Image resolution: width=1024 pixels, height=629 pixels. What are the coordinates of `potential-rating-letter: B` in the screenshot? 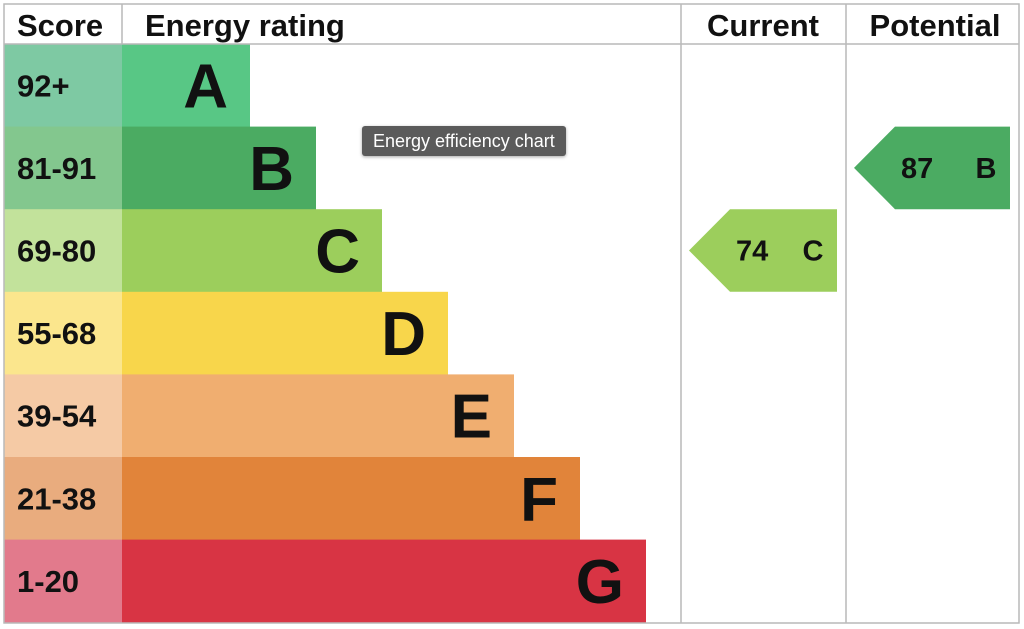 It's located at (986, 169).